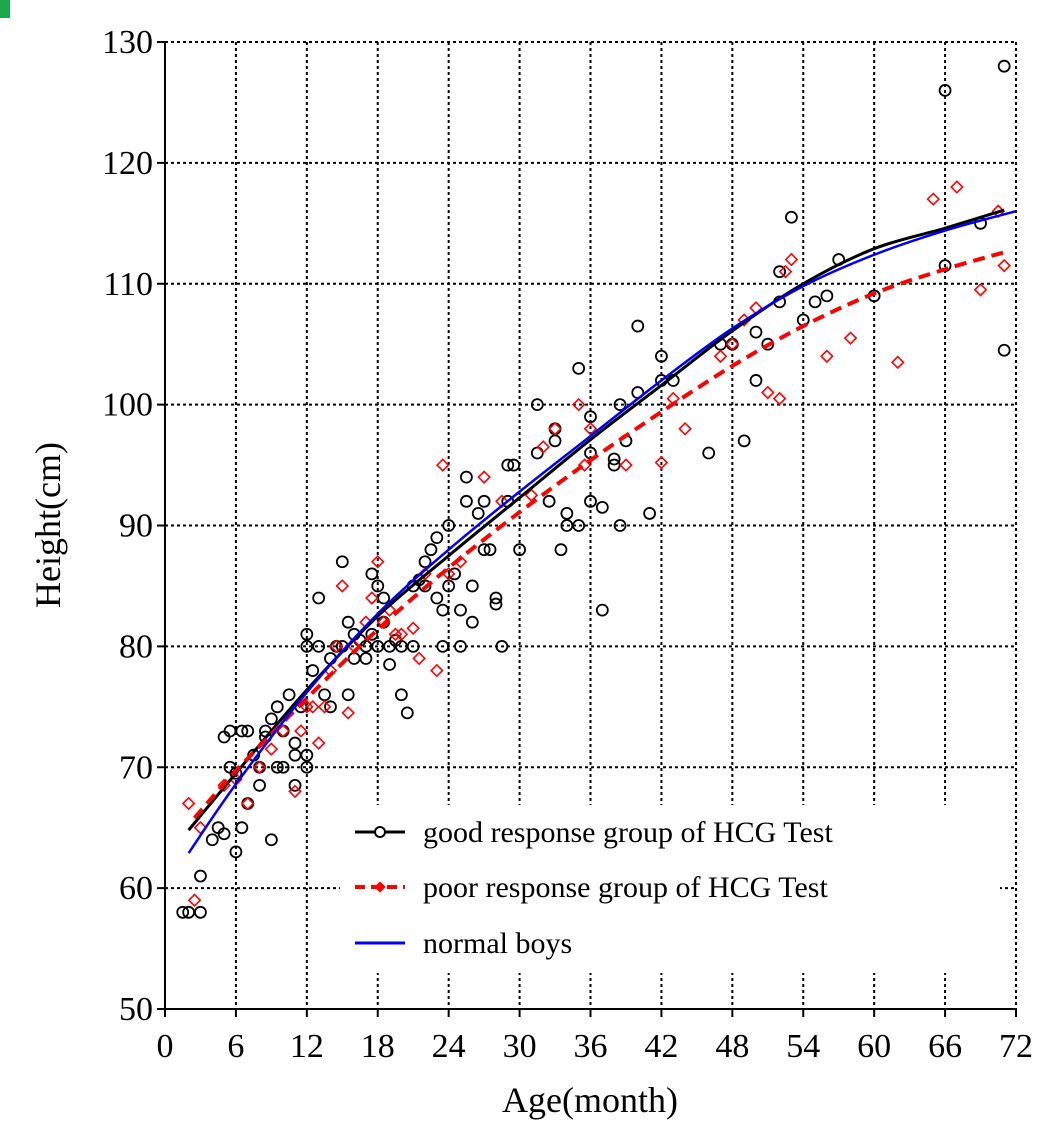 The image size is (1037, 1126). I want to click on x-tick-label: 48, so click(732, 1046).